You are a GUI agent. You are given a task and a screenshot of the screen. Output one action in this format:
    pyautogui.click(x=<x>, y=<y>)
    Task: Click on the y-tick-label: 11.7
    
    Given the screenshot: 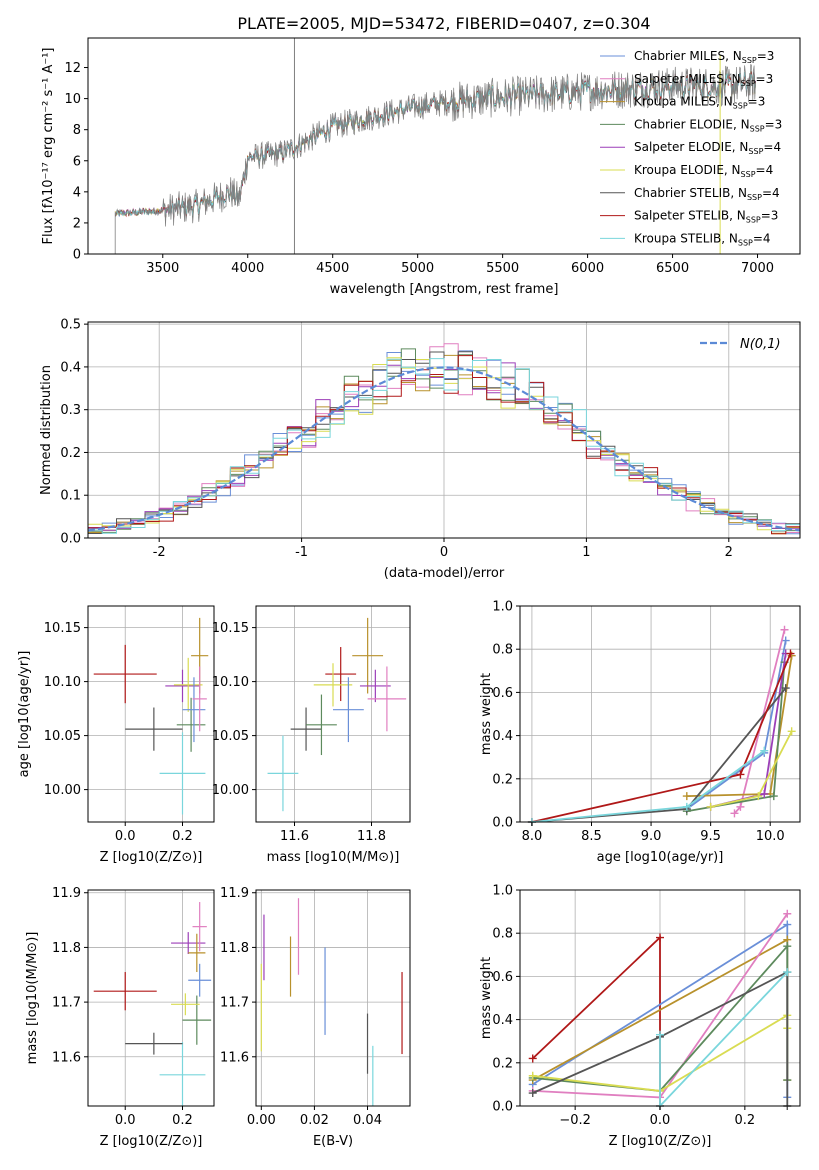 What is the action you would take?
    pyautogui.click(x=234, y=1003)
    